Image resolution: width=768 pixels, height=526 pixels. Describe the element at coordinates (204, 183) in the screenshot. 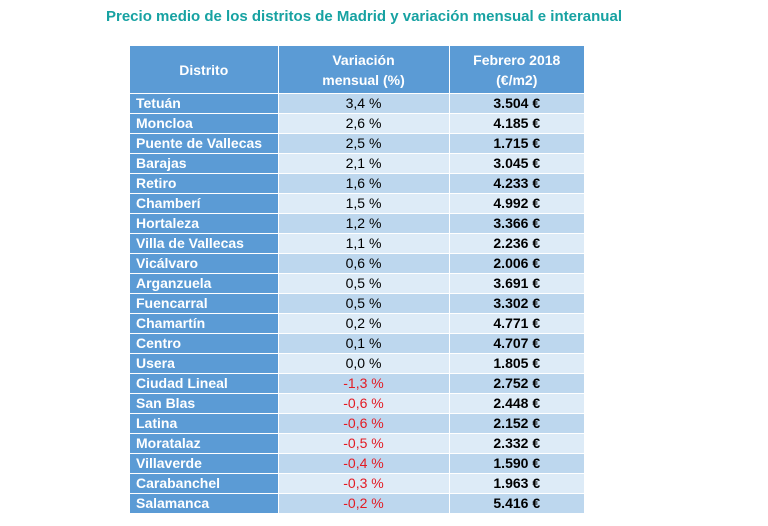

I see `district-cell: Retiro` at that location.